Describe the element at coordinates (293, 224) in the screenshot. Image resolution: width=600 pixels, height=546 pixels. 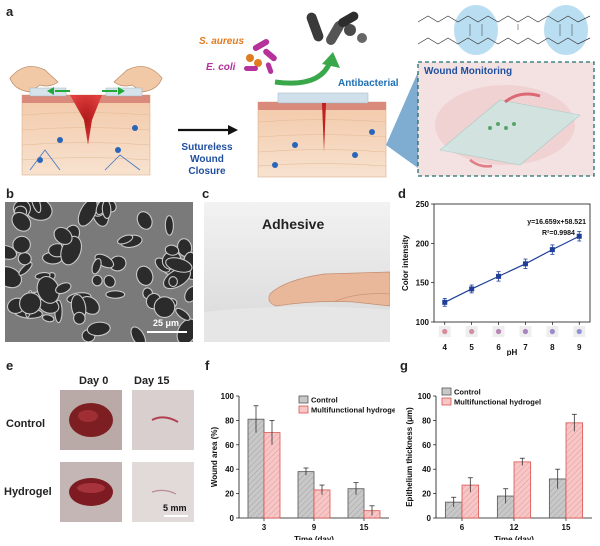
I see `adhesive-title: Adhesive` at that location.